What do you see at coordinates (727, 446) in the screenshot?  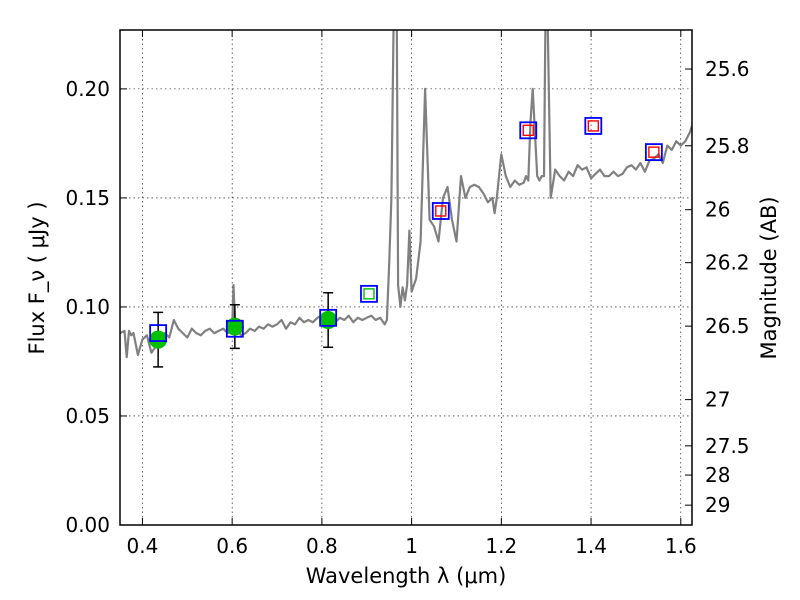 I see `magnitude-tick-label: 27.5` at bounding box center [727, 446].